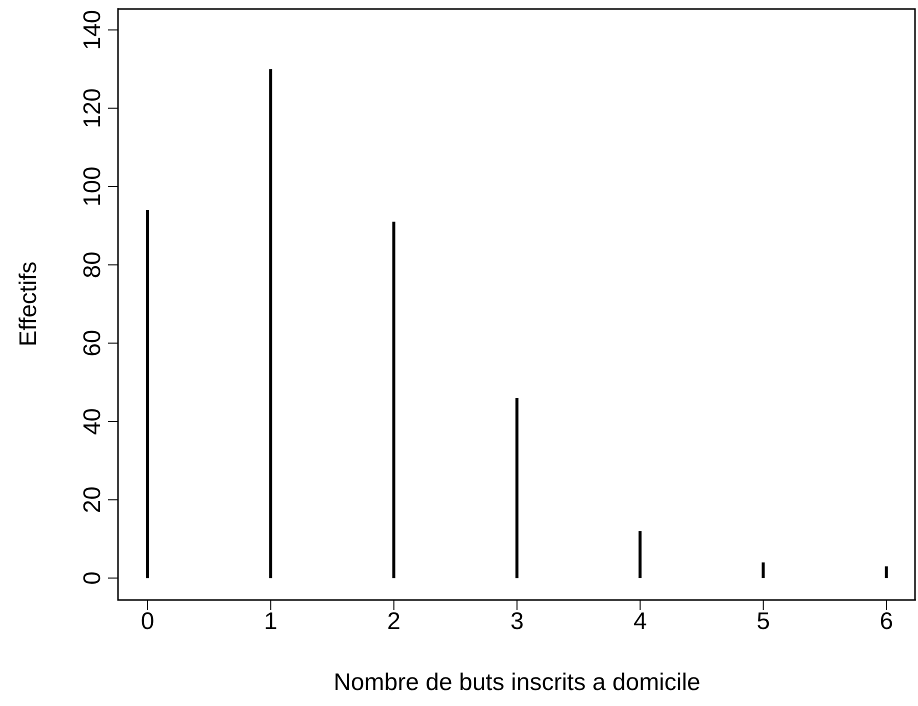 This screenshot has width=918, height=706. Describe the element at coordinates (887, 622) in the screenshot. I see `x-tick-label: 6` at that location.